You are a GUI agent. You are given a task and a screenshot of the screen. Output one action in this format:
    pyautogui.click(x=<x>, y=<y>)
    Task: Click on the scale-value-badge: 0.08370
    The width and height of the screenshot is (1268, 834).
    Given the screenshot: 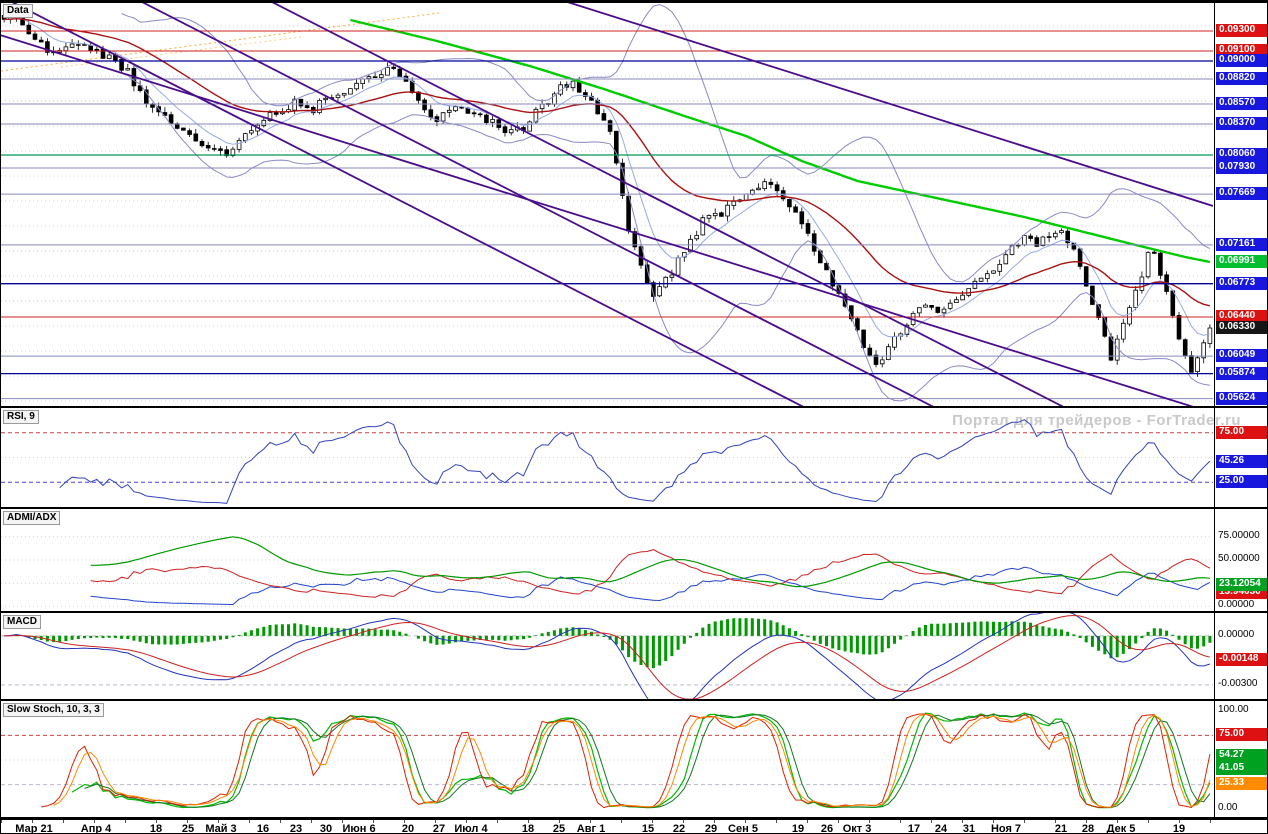 What is the action you would take?
    pyautogui.click(x=1241, y=123)
    